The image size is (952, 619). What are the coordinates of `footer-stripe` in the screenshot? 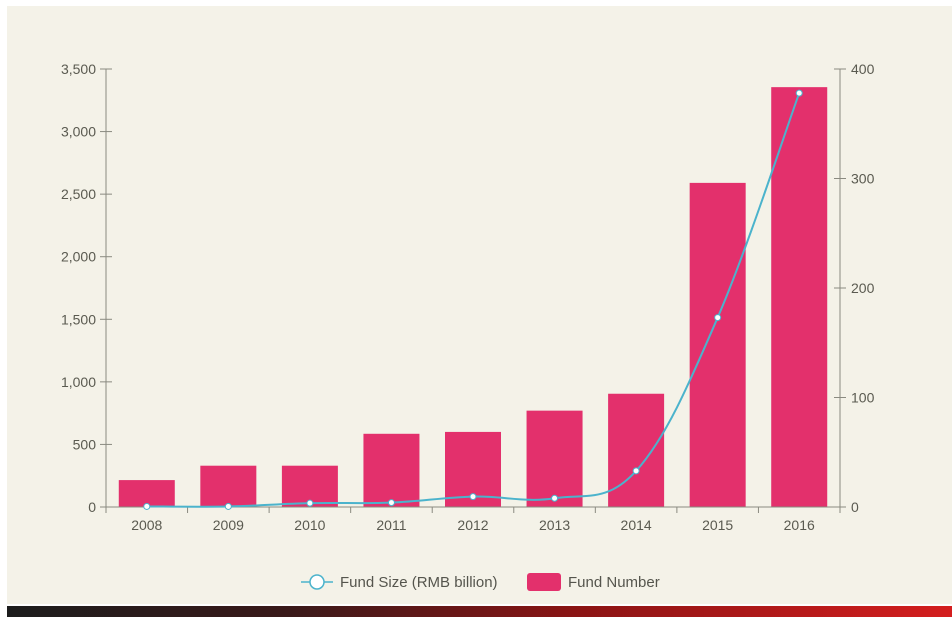 It's located at (479, 611).